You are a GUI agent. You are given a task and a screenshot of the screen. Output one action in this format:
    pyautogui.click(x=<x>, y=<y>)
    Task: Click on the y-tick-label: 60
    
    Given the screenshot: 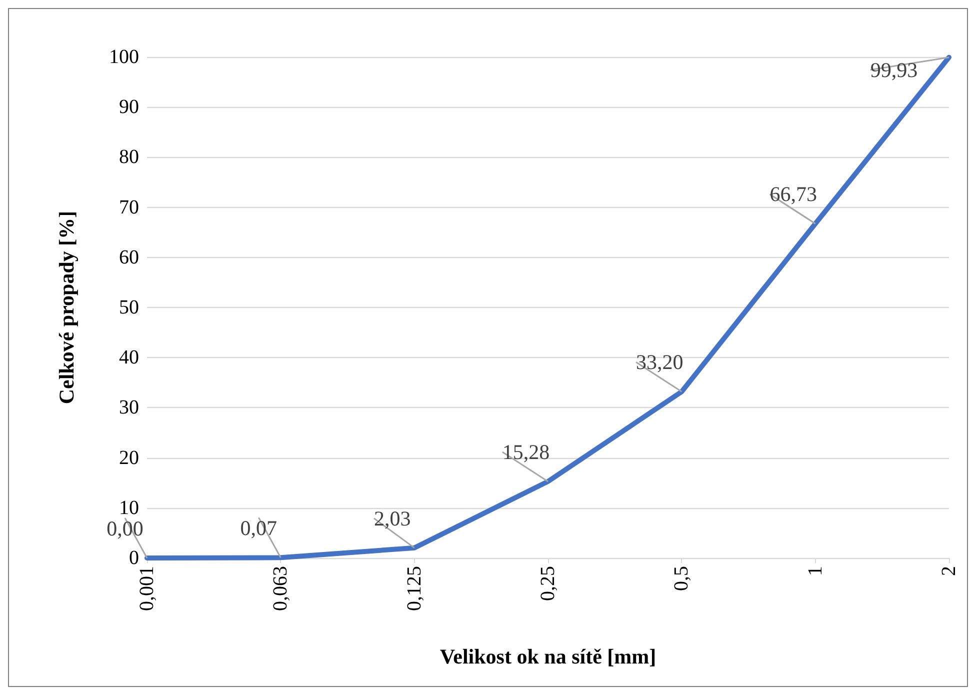 What is the action you would take?
    pyautogui.click(x=129, y=257)
    